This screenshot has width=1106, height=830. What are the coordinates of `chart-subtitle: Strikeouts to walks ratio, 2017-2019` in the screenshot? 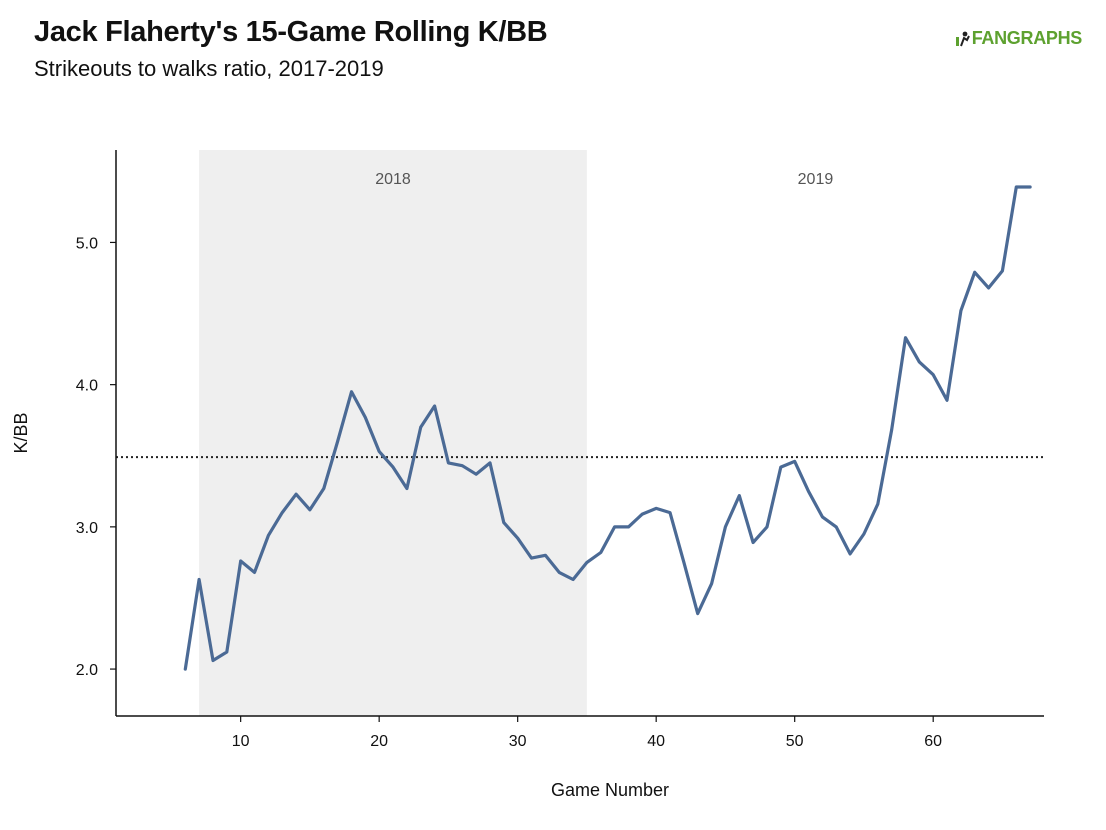 It's located at (209, 68).